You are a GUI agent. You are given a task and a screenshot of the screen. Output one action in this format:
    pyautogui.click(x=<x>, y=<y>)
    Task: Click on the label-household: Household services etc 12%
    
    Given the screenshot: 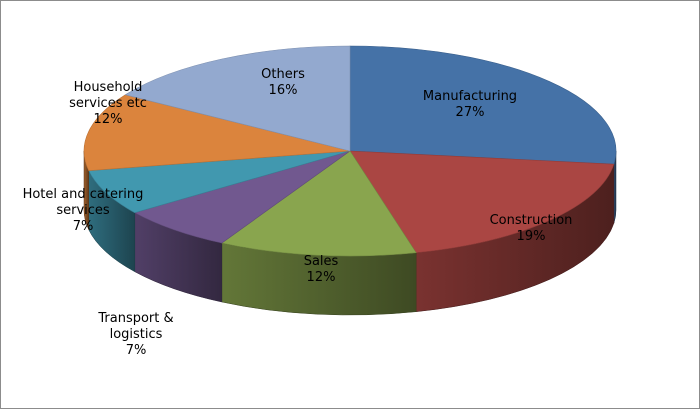 What is the action you would take?
    pyautogui.click(x=108, y=104)
    